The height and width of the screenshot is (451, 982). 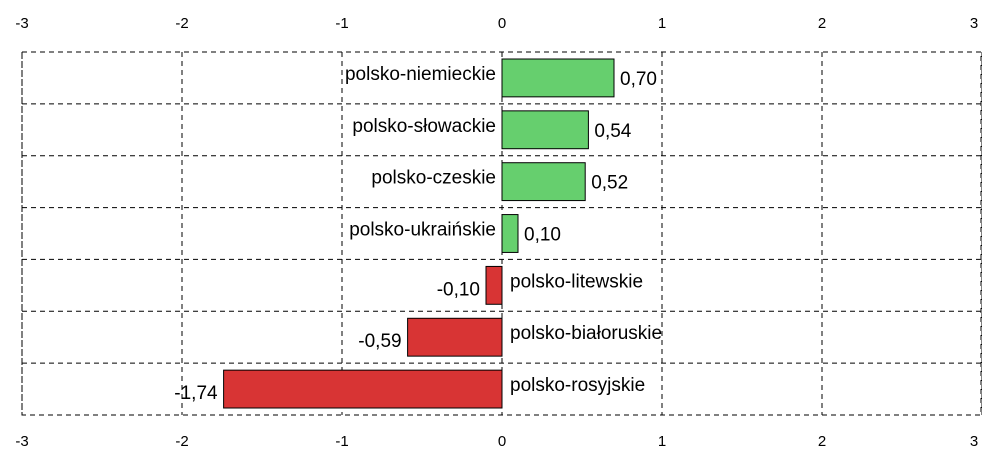 What do you see at coordinates (576, 281) in the screenshot?
I see `category-label: polsko-litewskie` at bounding box center [576, 281].